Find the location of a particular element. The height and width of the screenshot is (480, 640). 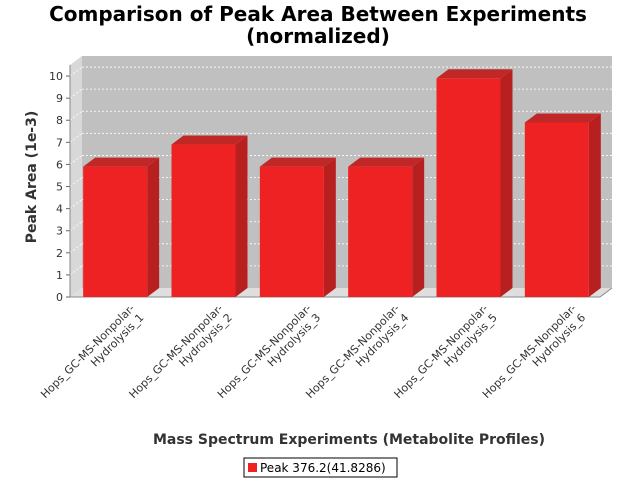

y-tick-label: 3 is located at coordinates (59, 231).